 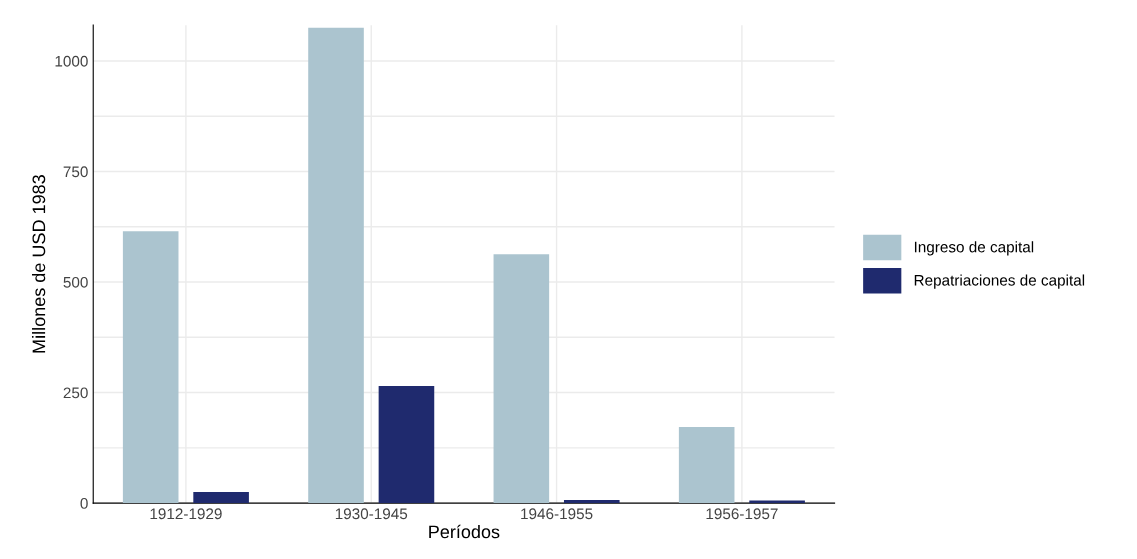 What do you see at coordinates (39, 264) in the screenshot?
I see `y-axis-title: Millones de USD 1983` at bounding box center [39, 264].